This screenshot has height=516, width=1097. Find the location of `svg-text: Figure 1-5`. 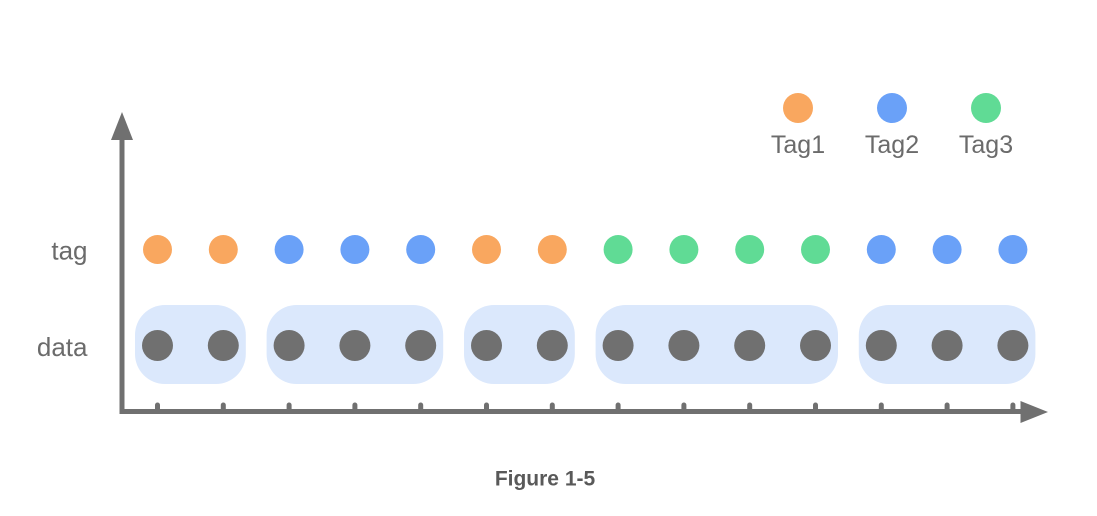

svg-text: Figure 1-5 is located at coordinates (545, 479).